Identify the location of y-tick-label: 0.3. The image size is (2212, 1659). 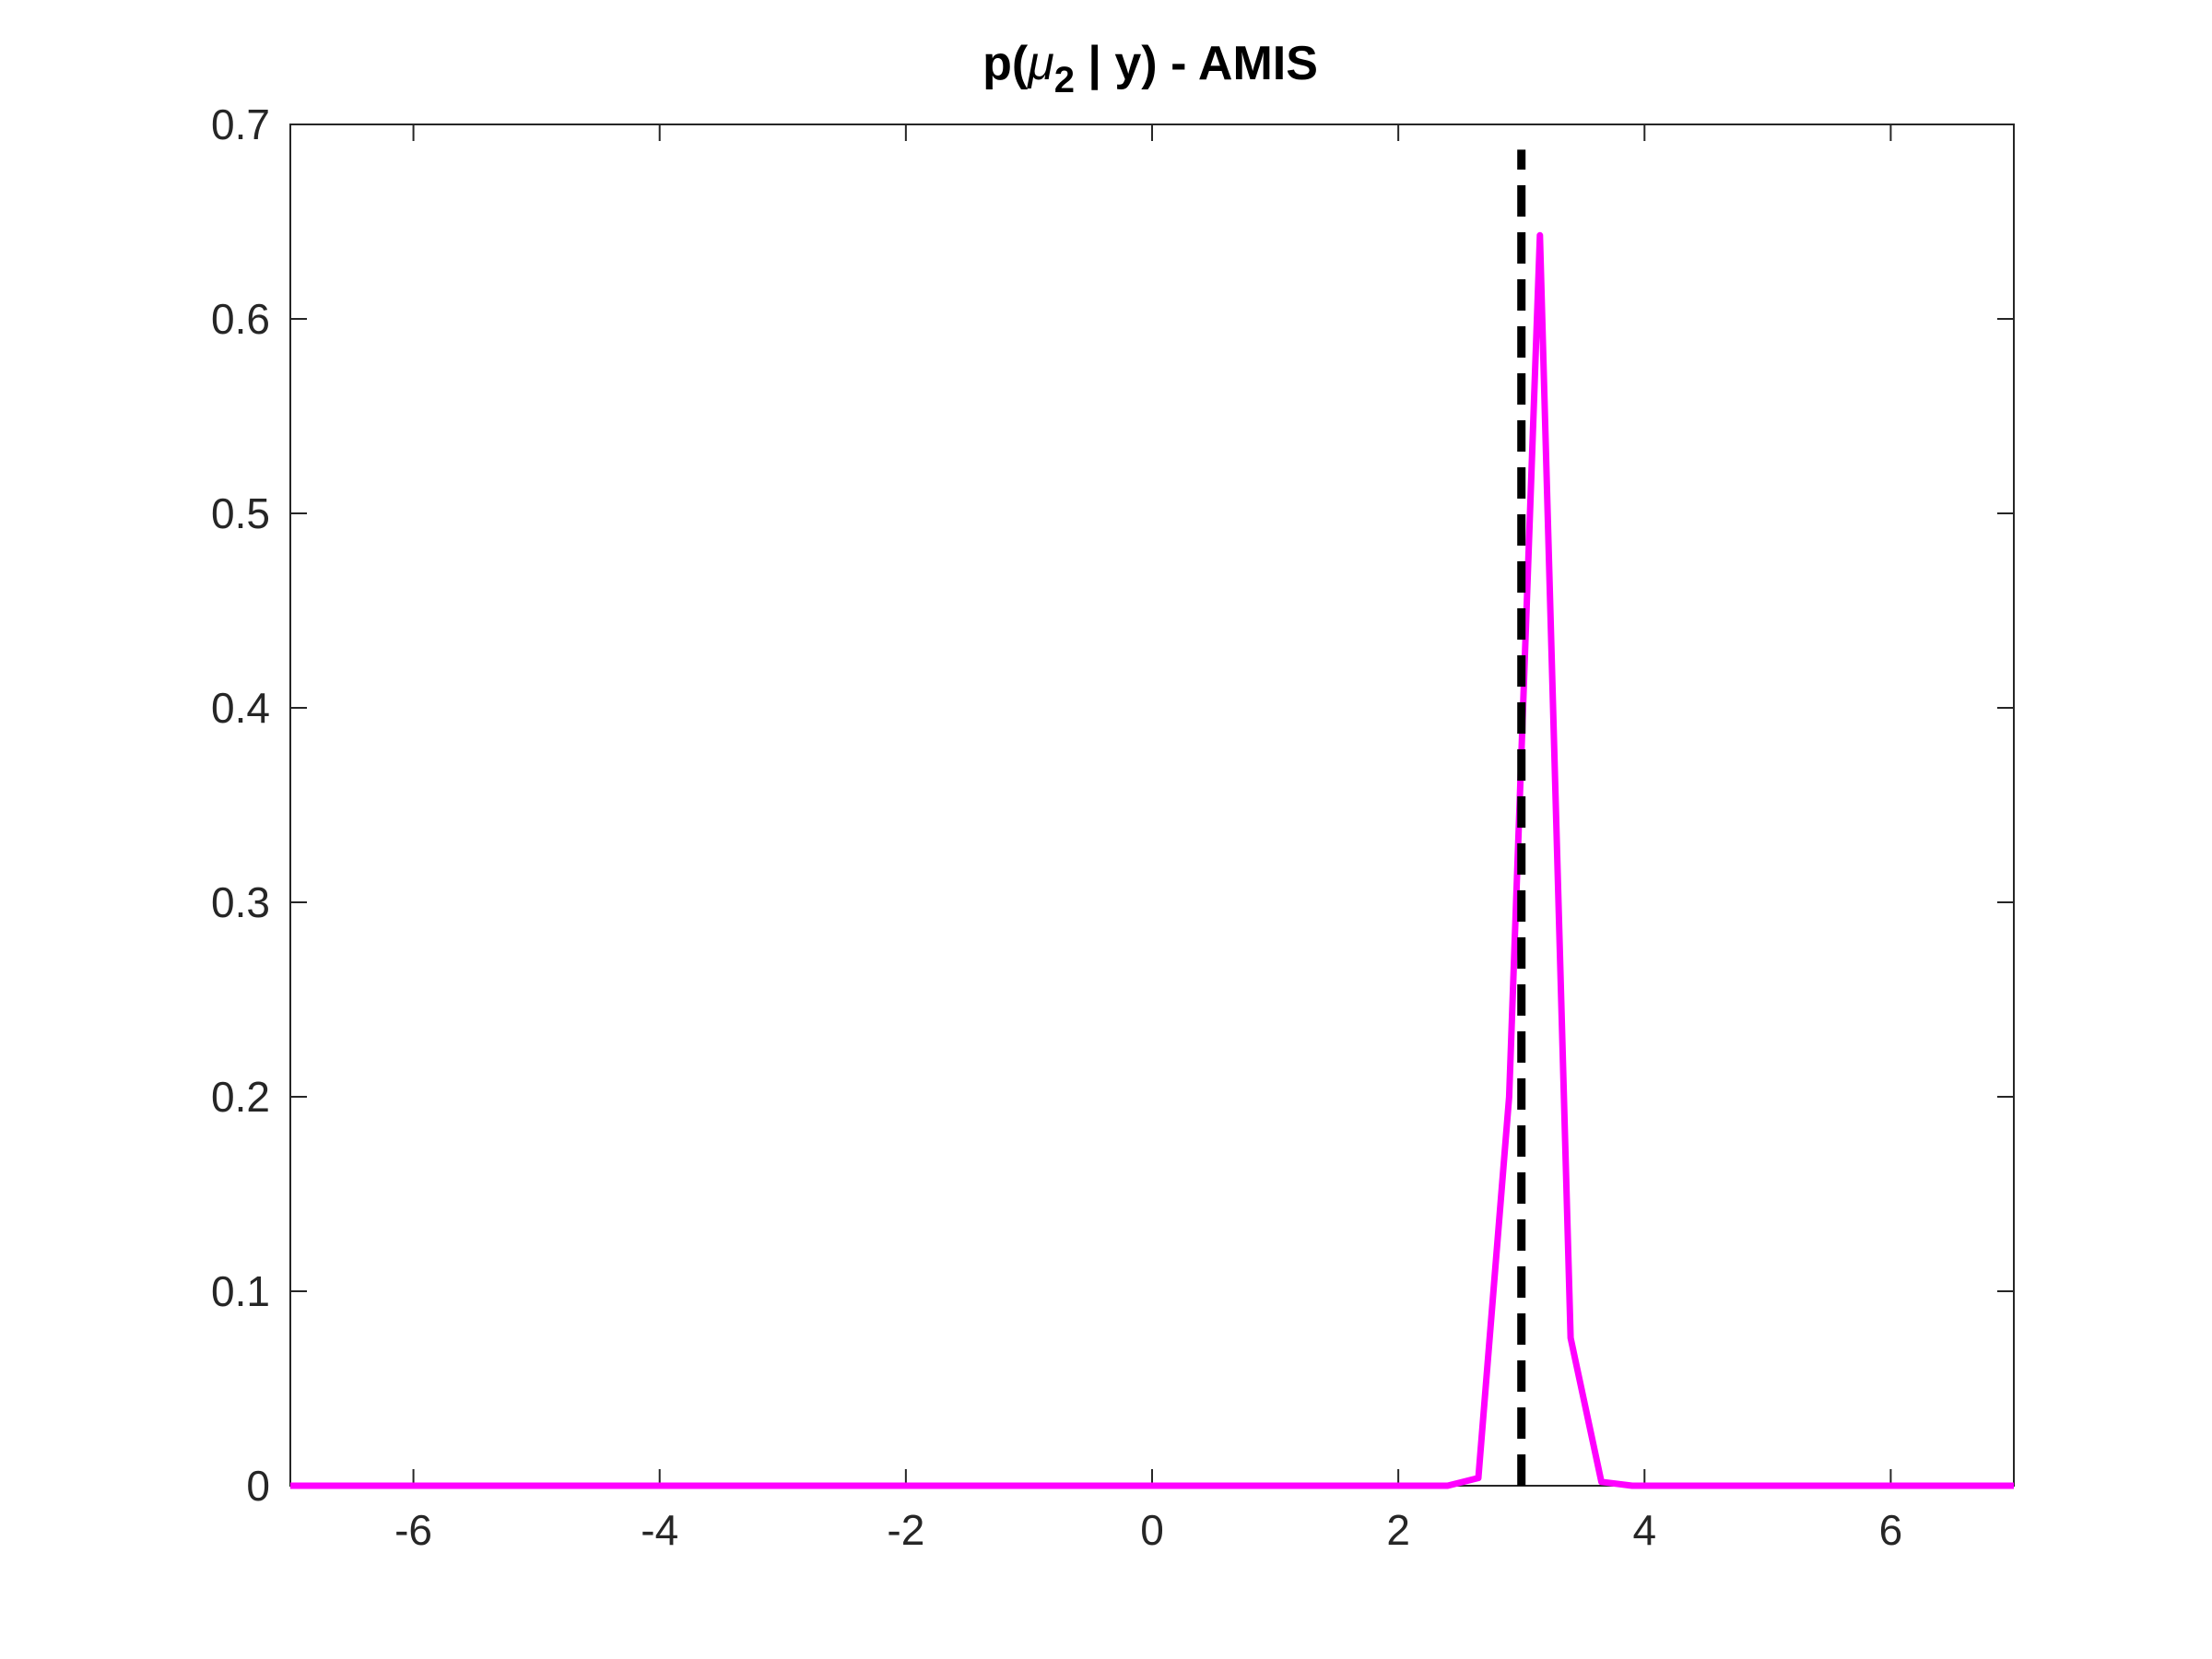
(240, 902).